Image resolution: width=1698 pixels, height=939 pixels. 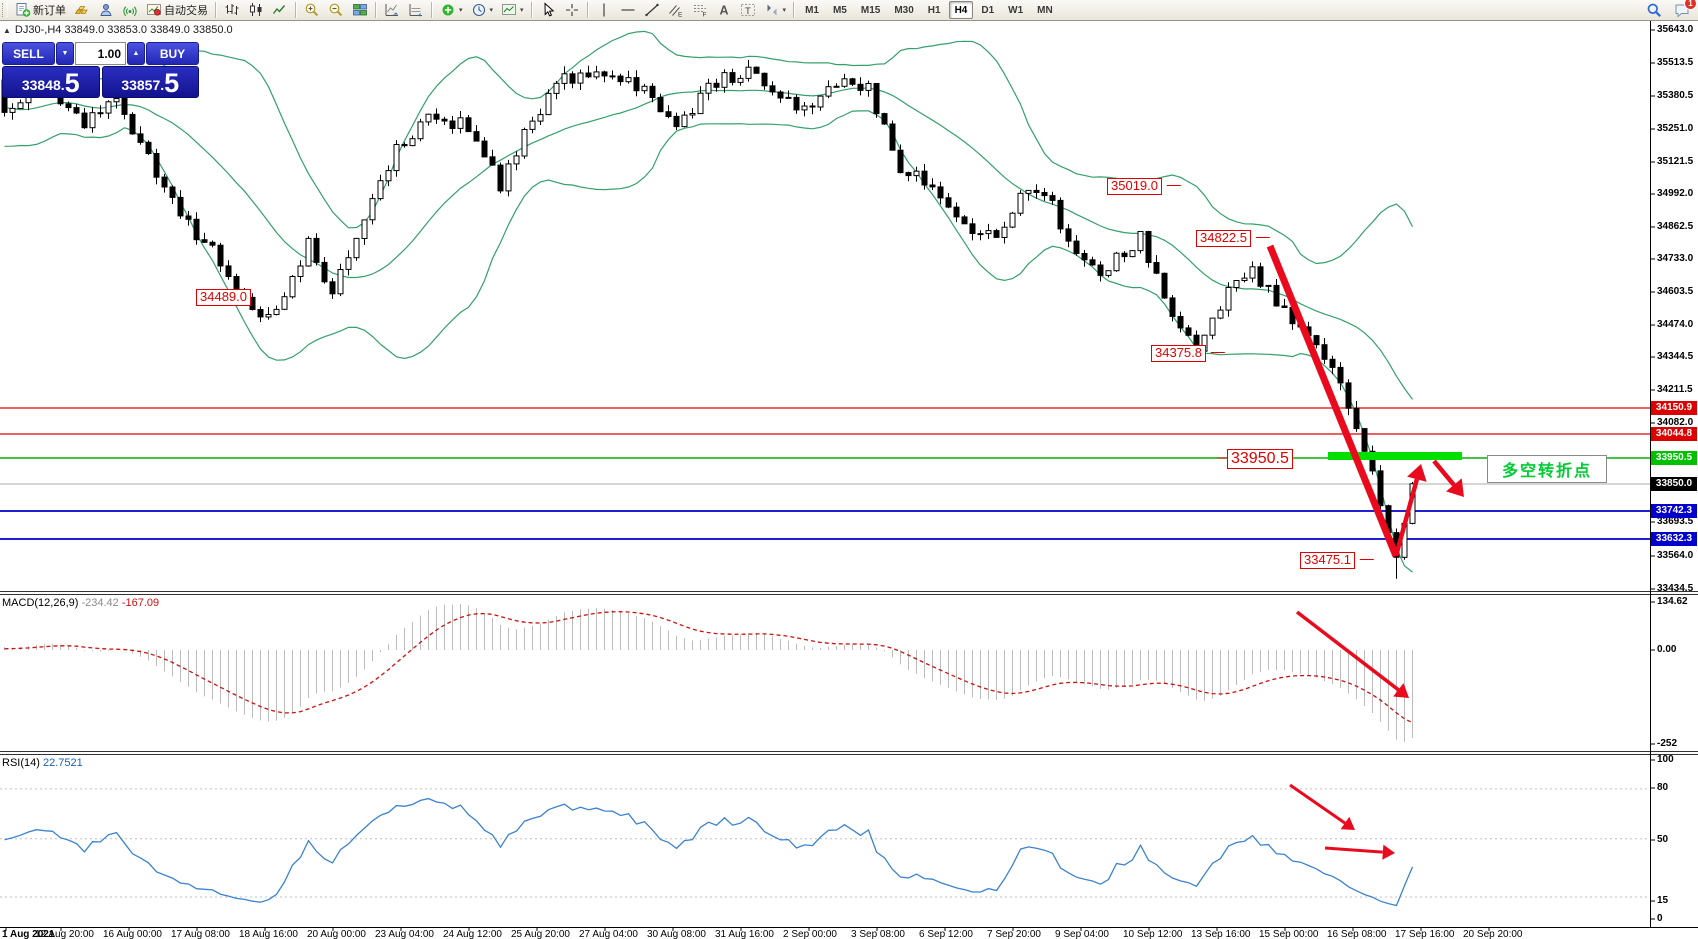 What do you see at coordinates (961, 10) in the screenshot?
I see `timeframe-H4-button: H4` at bounding box center [961, 10].